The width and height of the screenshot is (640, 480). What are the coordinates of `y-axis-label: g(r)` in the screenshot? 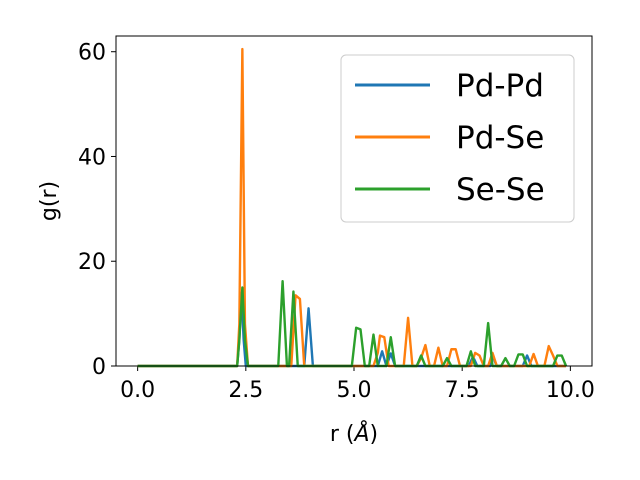 It's located at (49, 201).